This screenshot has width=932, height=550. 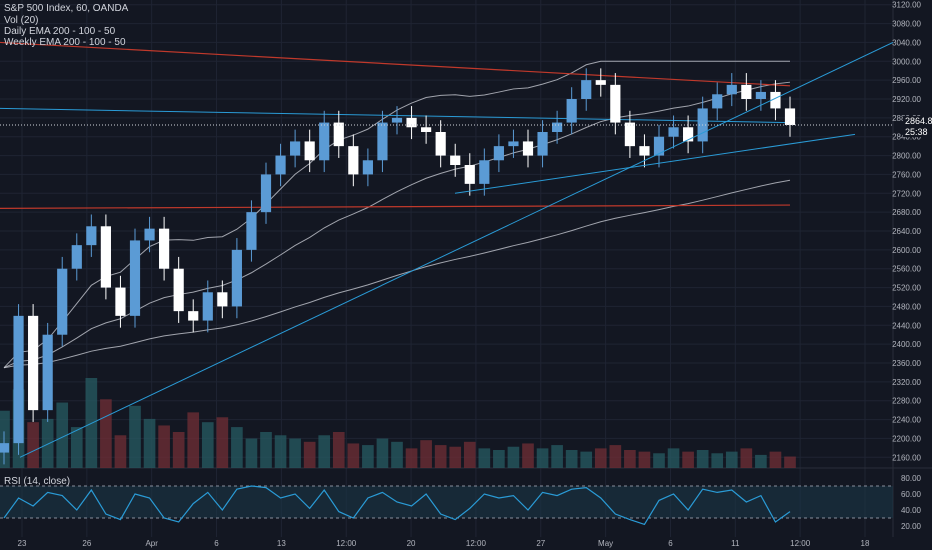 I want to click on rsi-tick-label: 60.00, so click(x=911, y=494).